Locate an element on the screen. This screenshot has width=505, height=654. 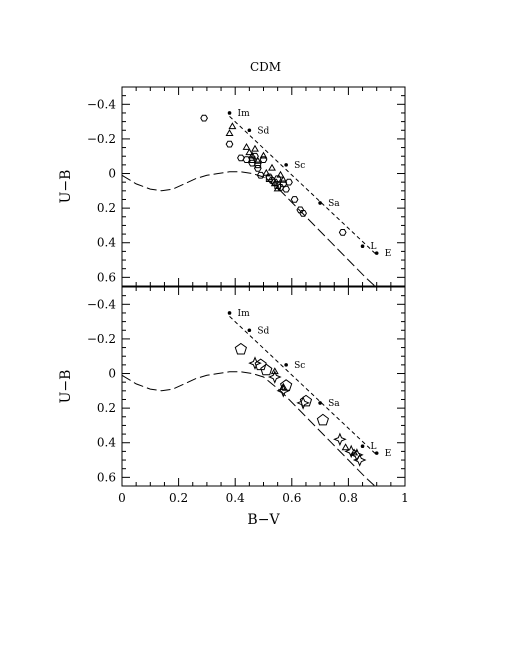
chart-title: CDM is located at coordinates (265, 67).